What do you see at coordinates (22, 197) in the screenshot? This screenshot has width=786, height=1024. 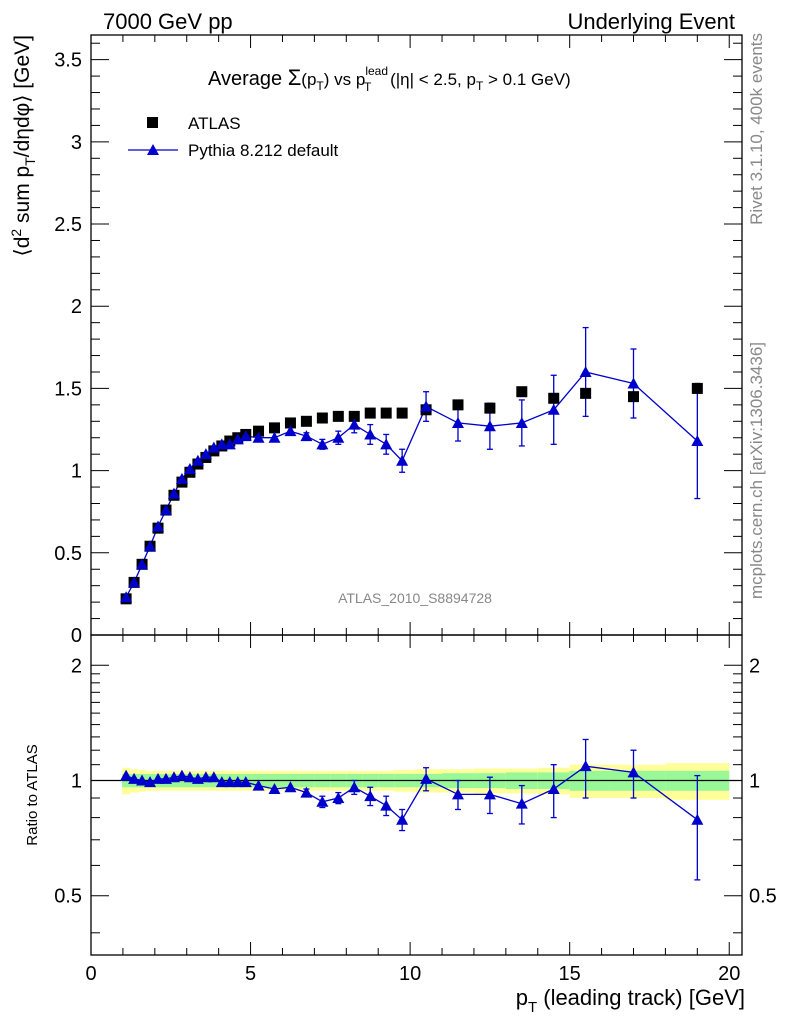 I see `ylabel-mid: sum p` at bounding box center [22, 197].